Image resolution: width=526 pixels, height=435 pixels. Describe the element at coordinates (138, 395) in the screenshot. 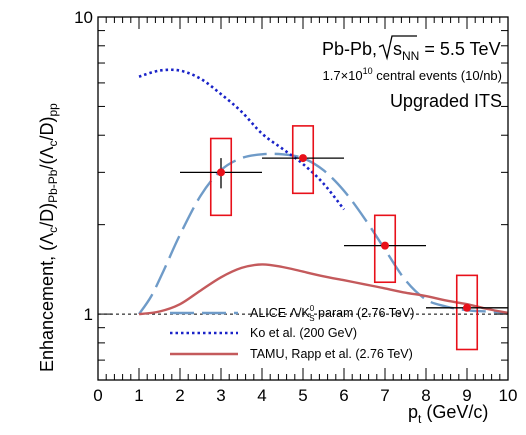

I see `x-tick-label-1: 1` at that location.